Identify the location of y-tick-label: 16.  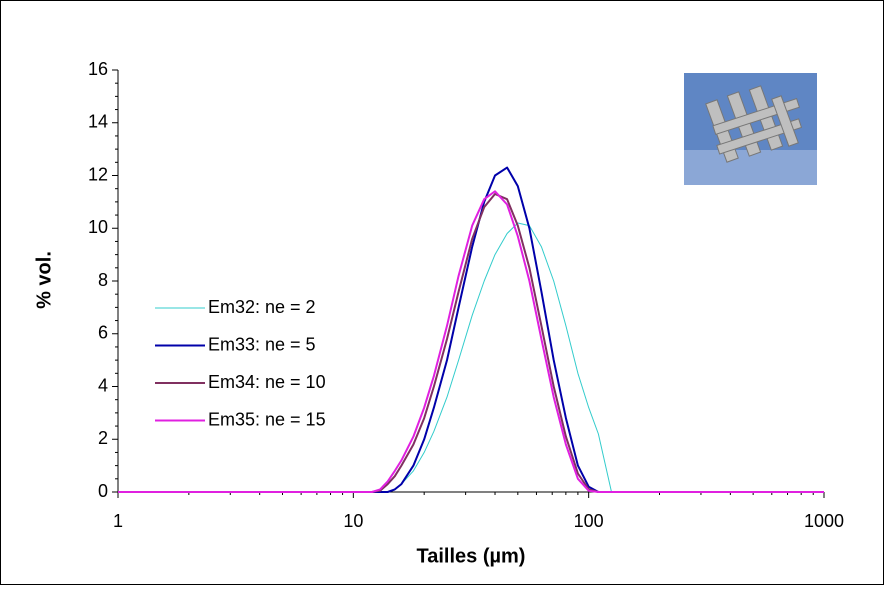
(98, 69).